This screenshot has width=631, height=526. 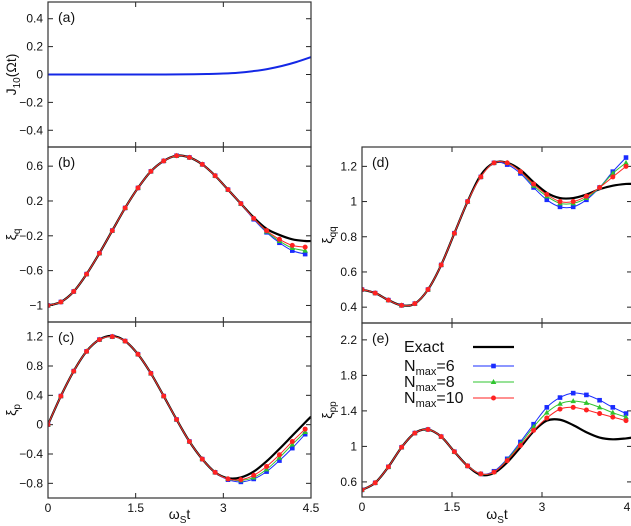 I want to click on y-axis-label-sub: 10, so click(x=17, y=83).